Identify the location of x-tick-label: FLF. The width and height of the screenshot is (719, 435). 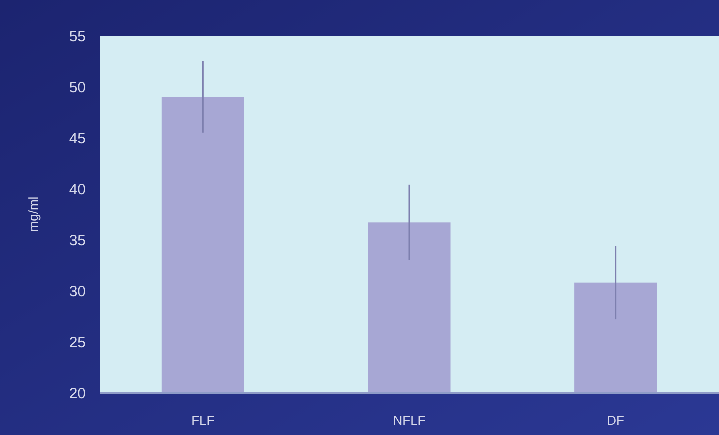
(203, 420).